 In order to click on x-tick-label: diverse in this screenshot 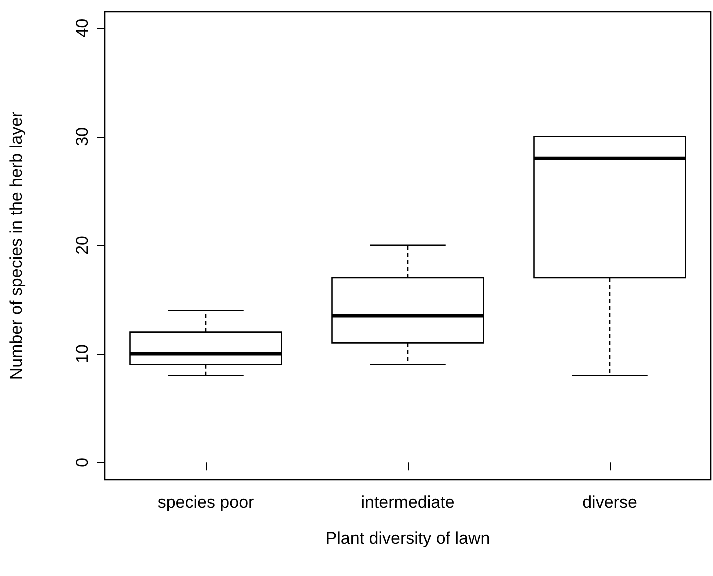, I will do `click(610, 502)`.